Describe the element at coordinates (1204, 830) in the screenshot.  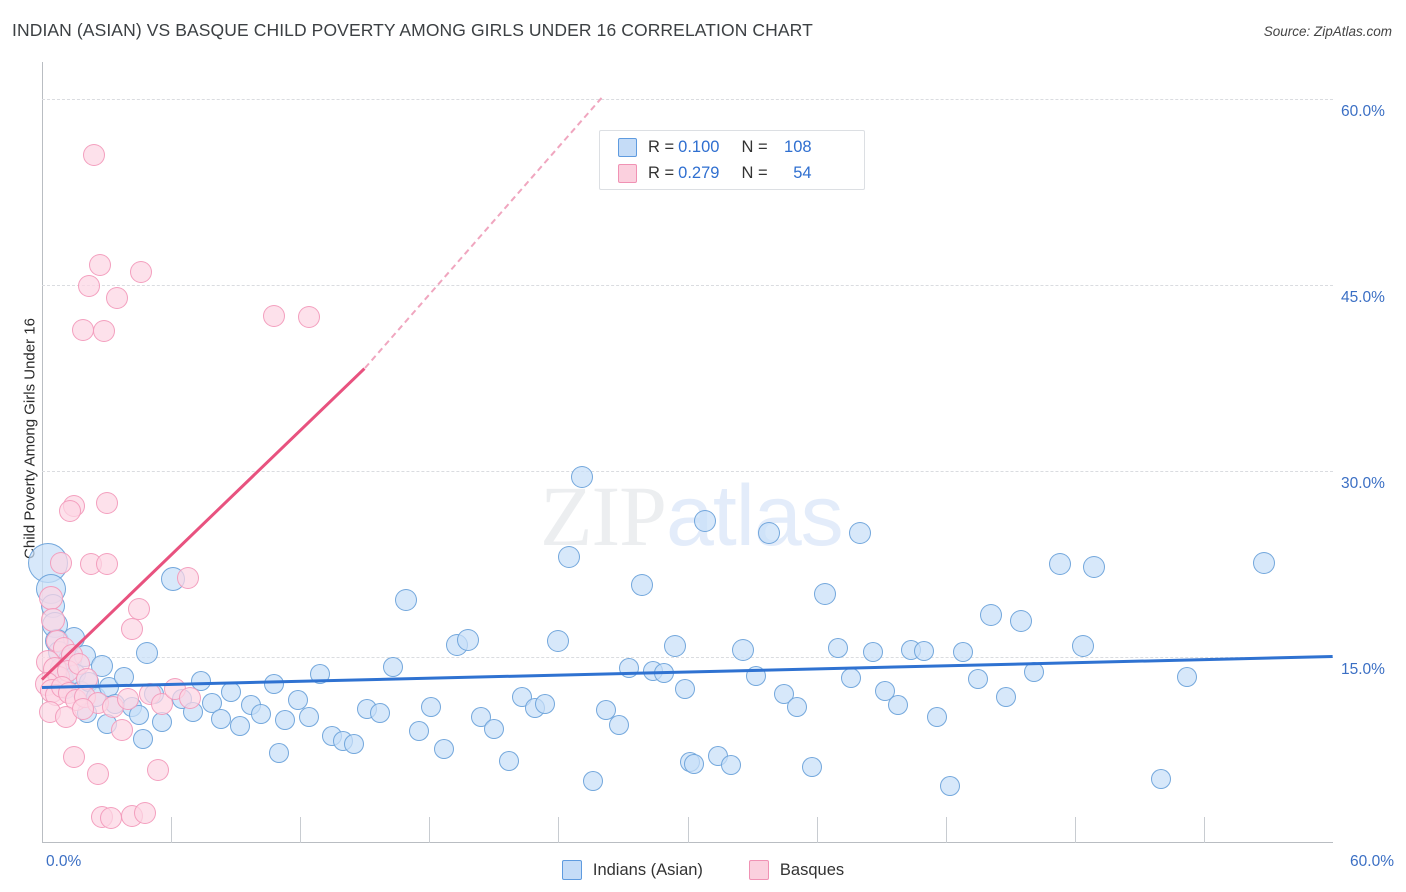
I see `x-axis-tick` at that location.